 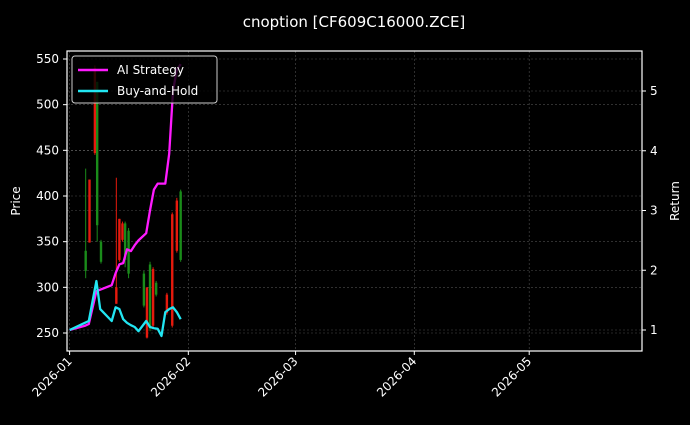 I want to click on line-ai-strategy, so click(x=125, y=197).